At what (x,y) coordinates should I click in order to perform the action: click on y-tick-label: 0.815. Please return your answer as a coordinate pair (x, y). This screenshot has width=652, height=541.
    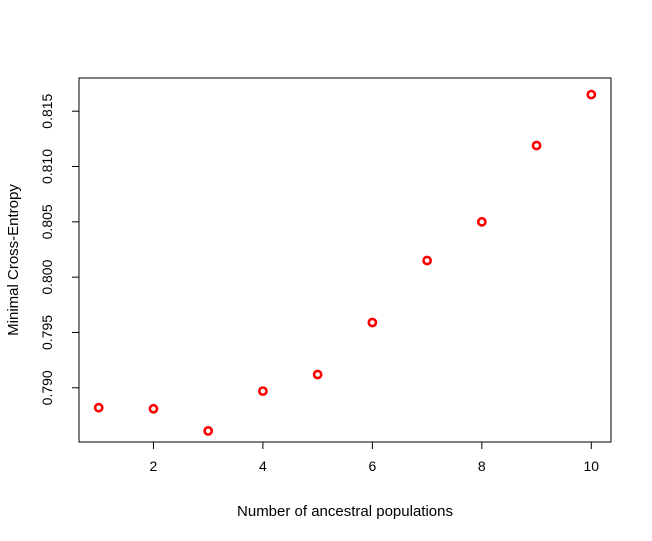
    Looking at the image, I should click on (47, 110).